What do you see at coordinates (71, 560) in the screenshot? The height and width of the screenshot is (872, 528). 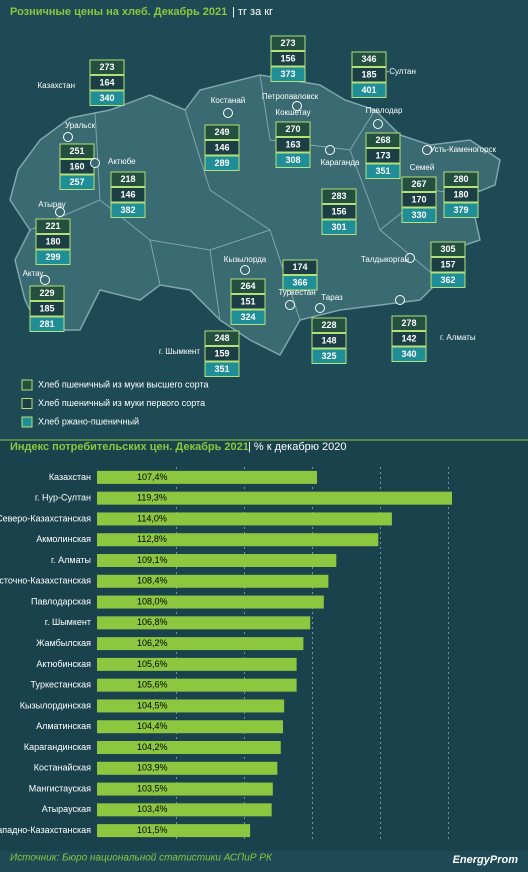 I see `category-label: г. Алматы` at bounding box center [71, 560].